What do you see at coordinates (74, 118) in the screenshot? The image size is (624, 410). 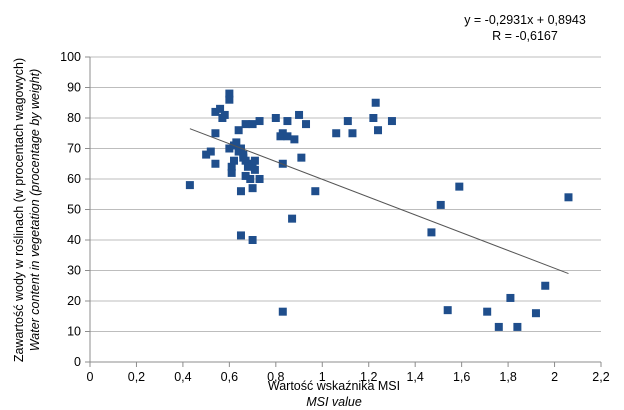 I see `y-tick-label: 80` at bounding box center [74, 118].